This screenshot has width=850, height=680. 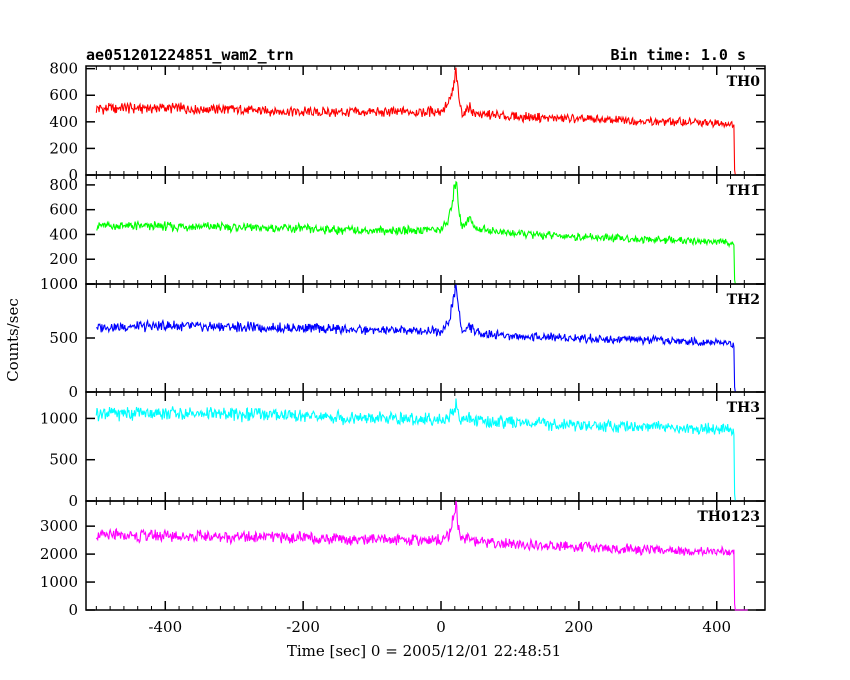 I want to click on series-line-th2, so click(x=422, y=338).